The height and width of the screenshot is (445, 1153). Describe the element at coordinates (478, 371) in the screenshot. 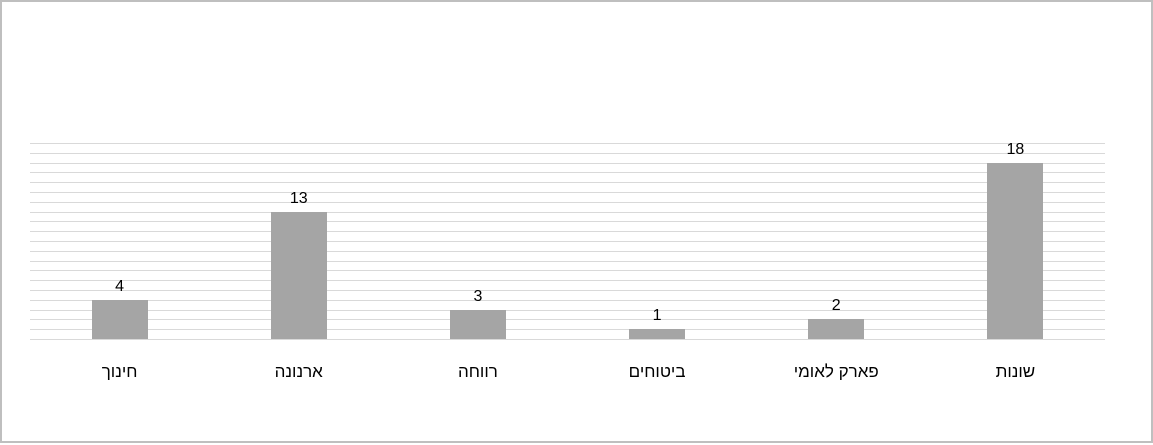

I see `category-label: רווחה` at that location.